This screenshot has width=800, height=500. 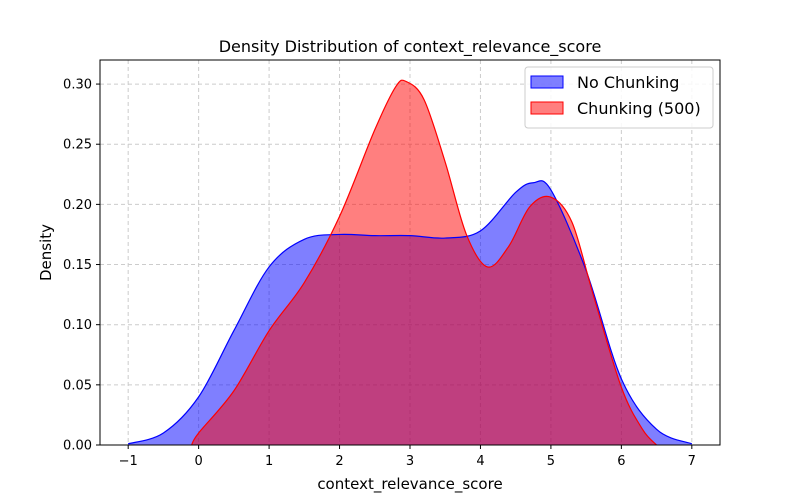 I want to click on y-axis-ticks: 0.00 0.05 0.10 0.15 0.20 0.25 0.30, so click(x=81, y=266).